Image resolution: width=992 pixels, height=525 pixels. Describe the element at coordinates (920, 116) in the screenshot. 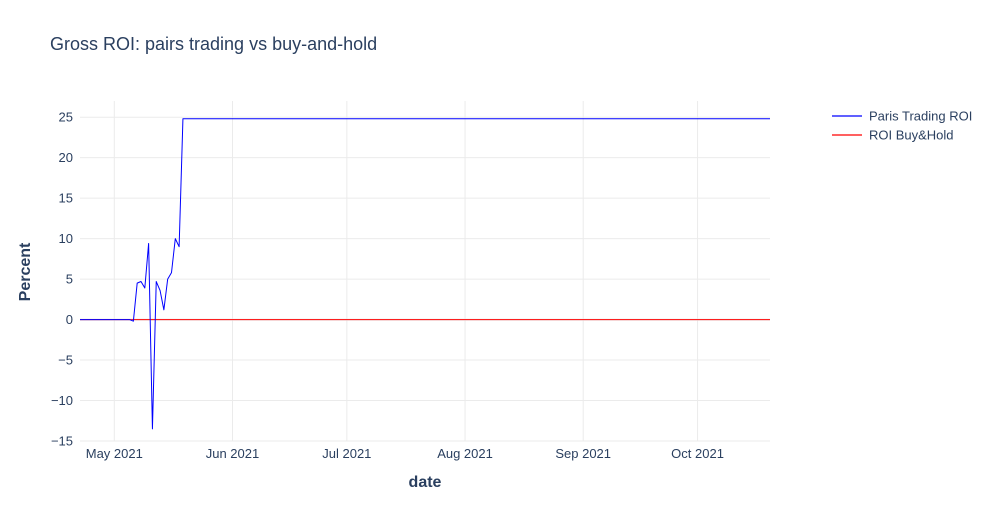

I see `legend-label: Paris Trading ROI` at that location.